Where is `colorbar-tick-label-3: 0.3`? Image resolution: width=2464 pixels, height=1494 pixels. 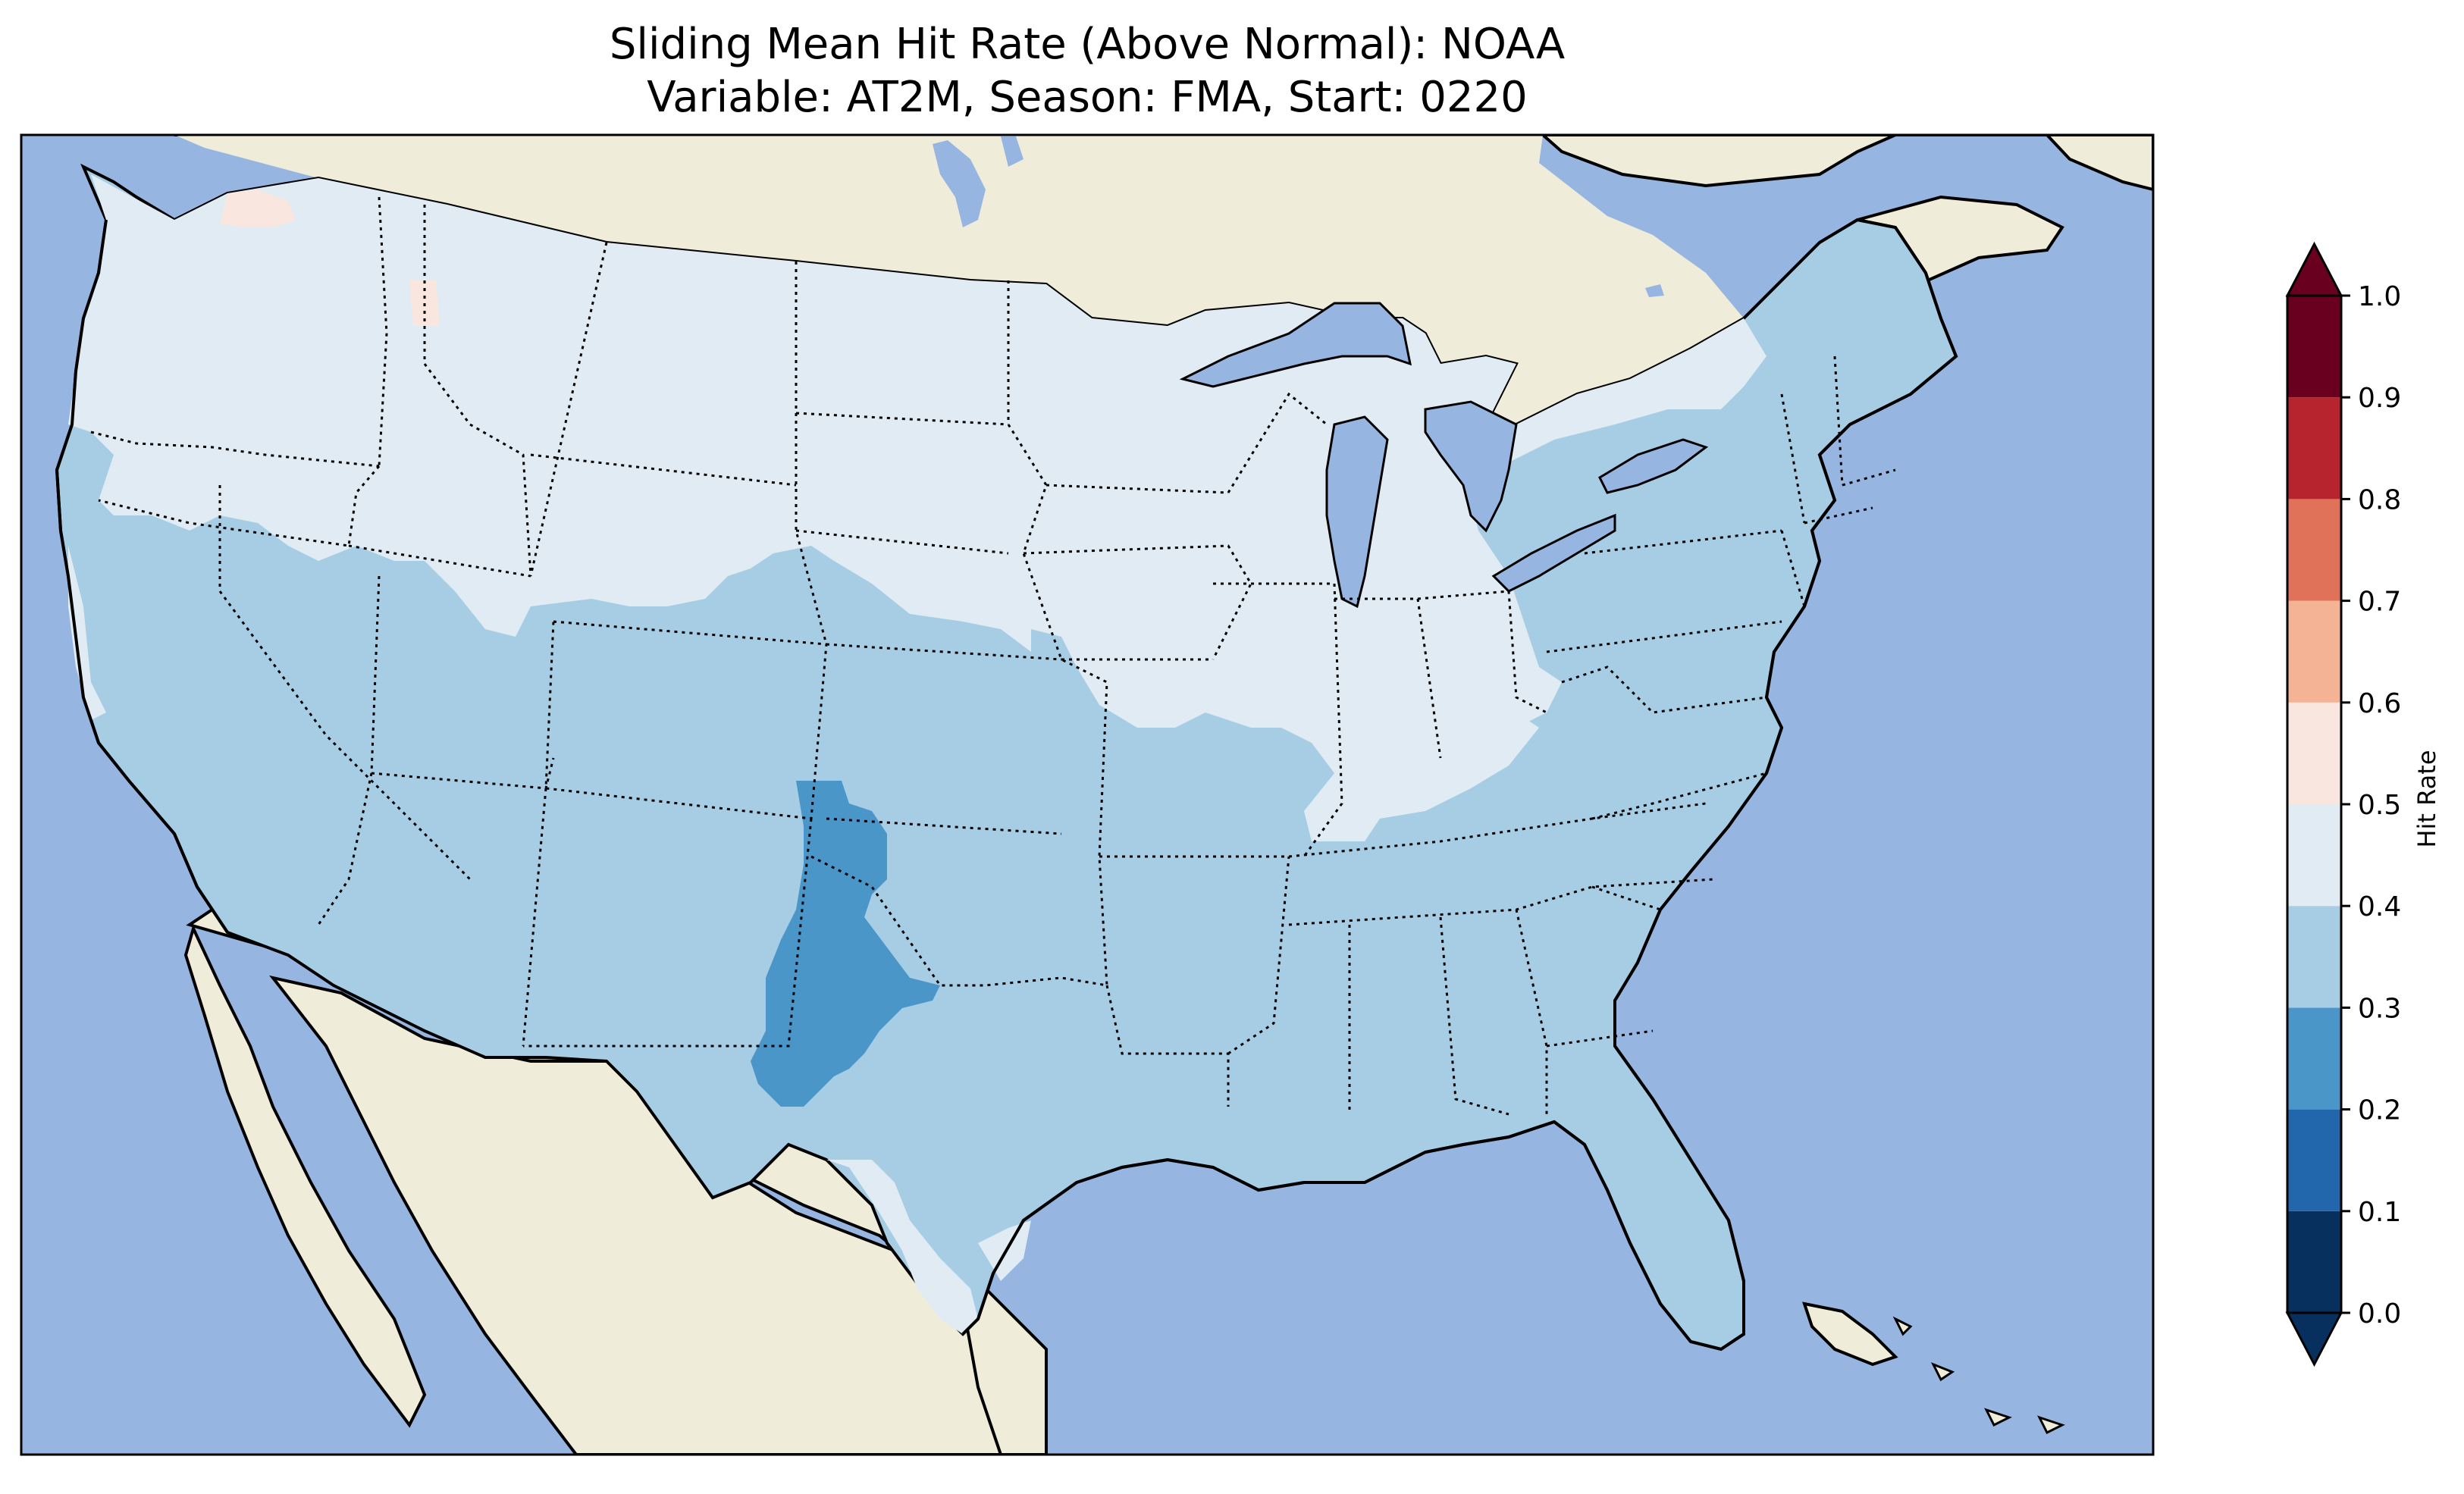
colorbar-tick-label-3: 0.3 is located at coordinates (2380, 1008).